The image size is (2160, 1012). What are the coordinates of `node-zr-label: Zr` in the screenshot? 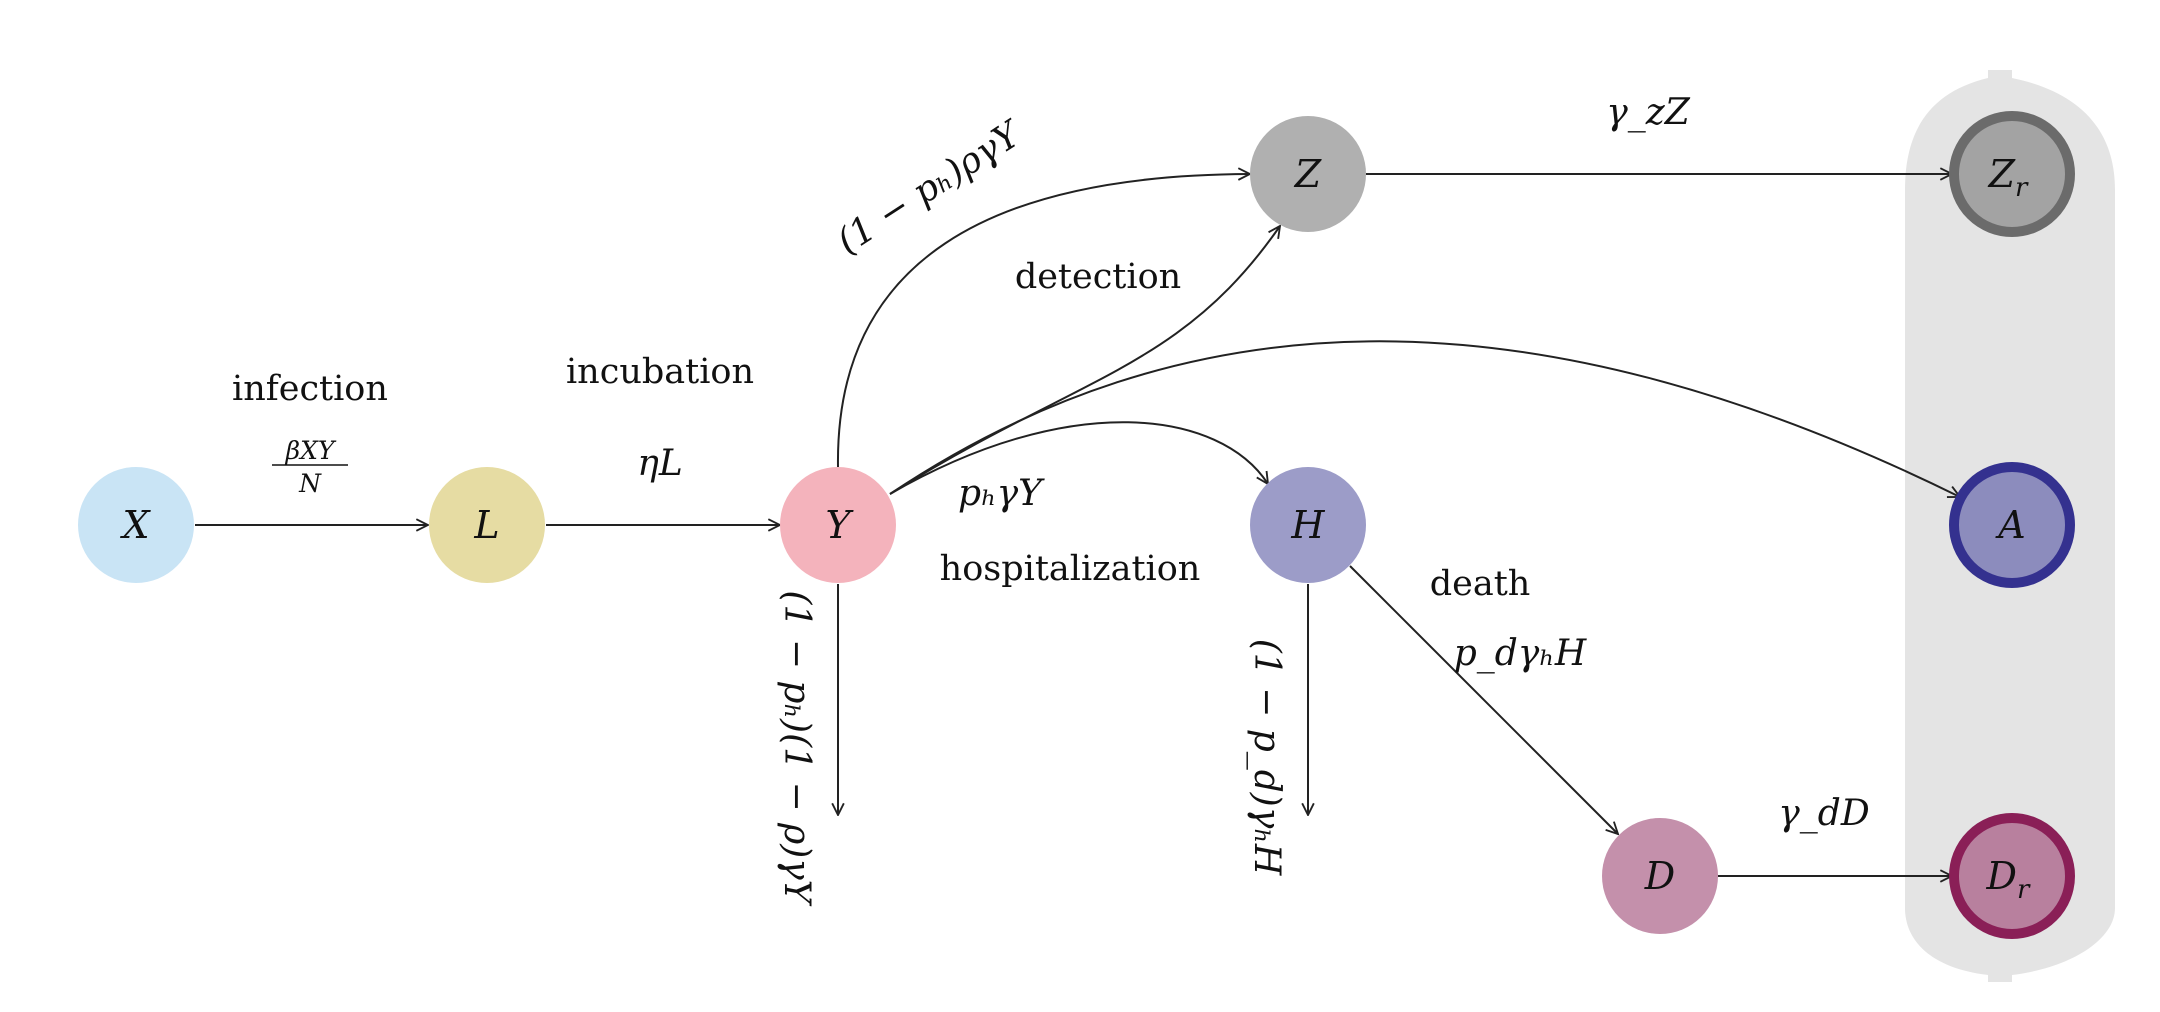 It's located at (2008, 177).